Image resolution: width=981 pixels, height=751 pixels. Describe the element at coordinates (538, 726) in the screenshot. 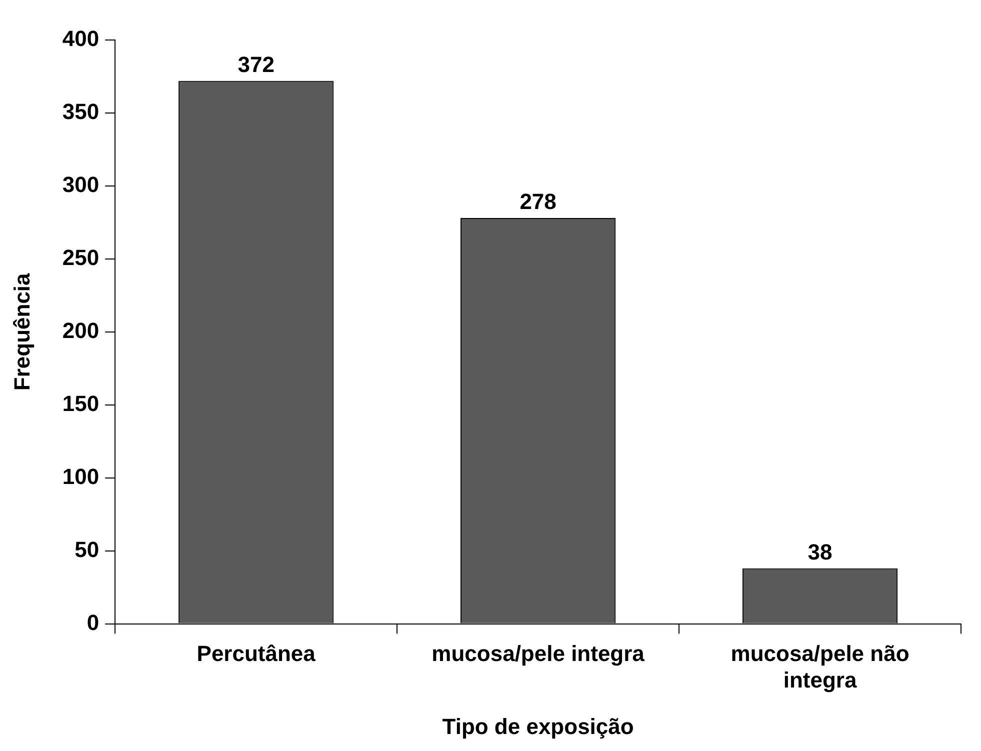

I see `x-axis-title: Tipo de exposição` at that location.